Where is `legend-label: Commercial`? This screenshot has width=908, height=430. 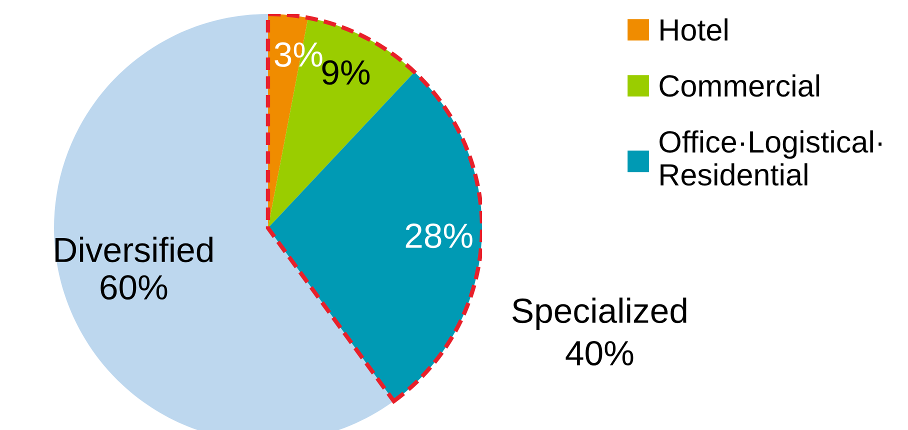 legend-label: Commercial is located at coordinates (740, 85).